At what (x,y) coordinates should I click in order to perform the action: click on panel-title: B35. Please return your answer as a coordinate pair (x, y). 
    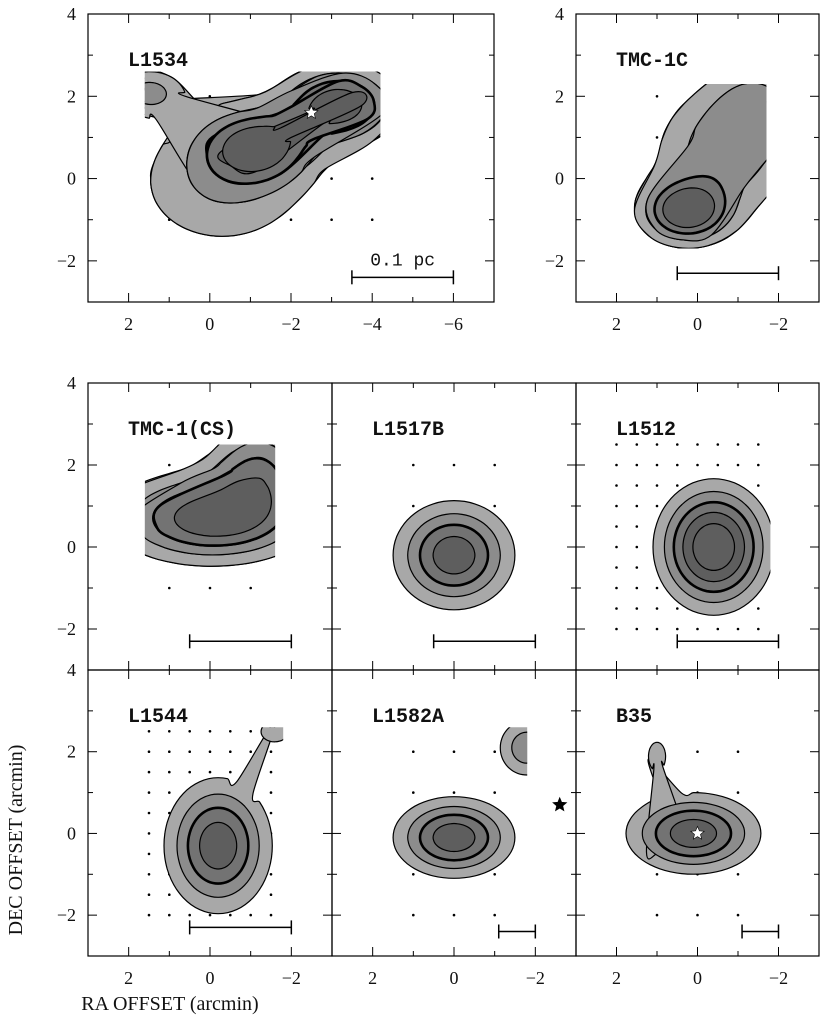
    Looking at the image, I should click on (634, 717).